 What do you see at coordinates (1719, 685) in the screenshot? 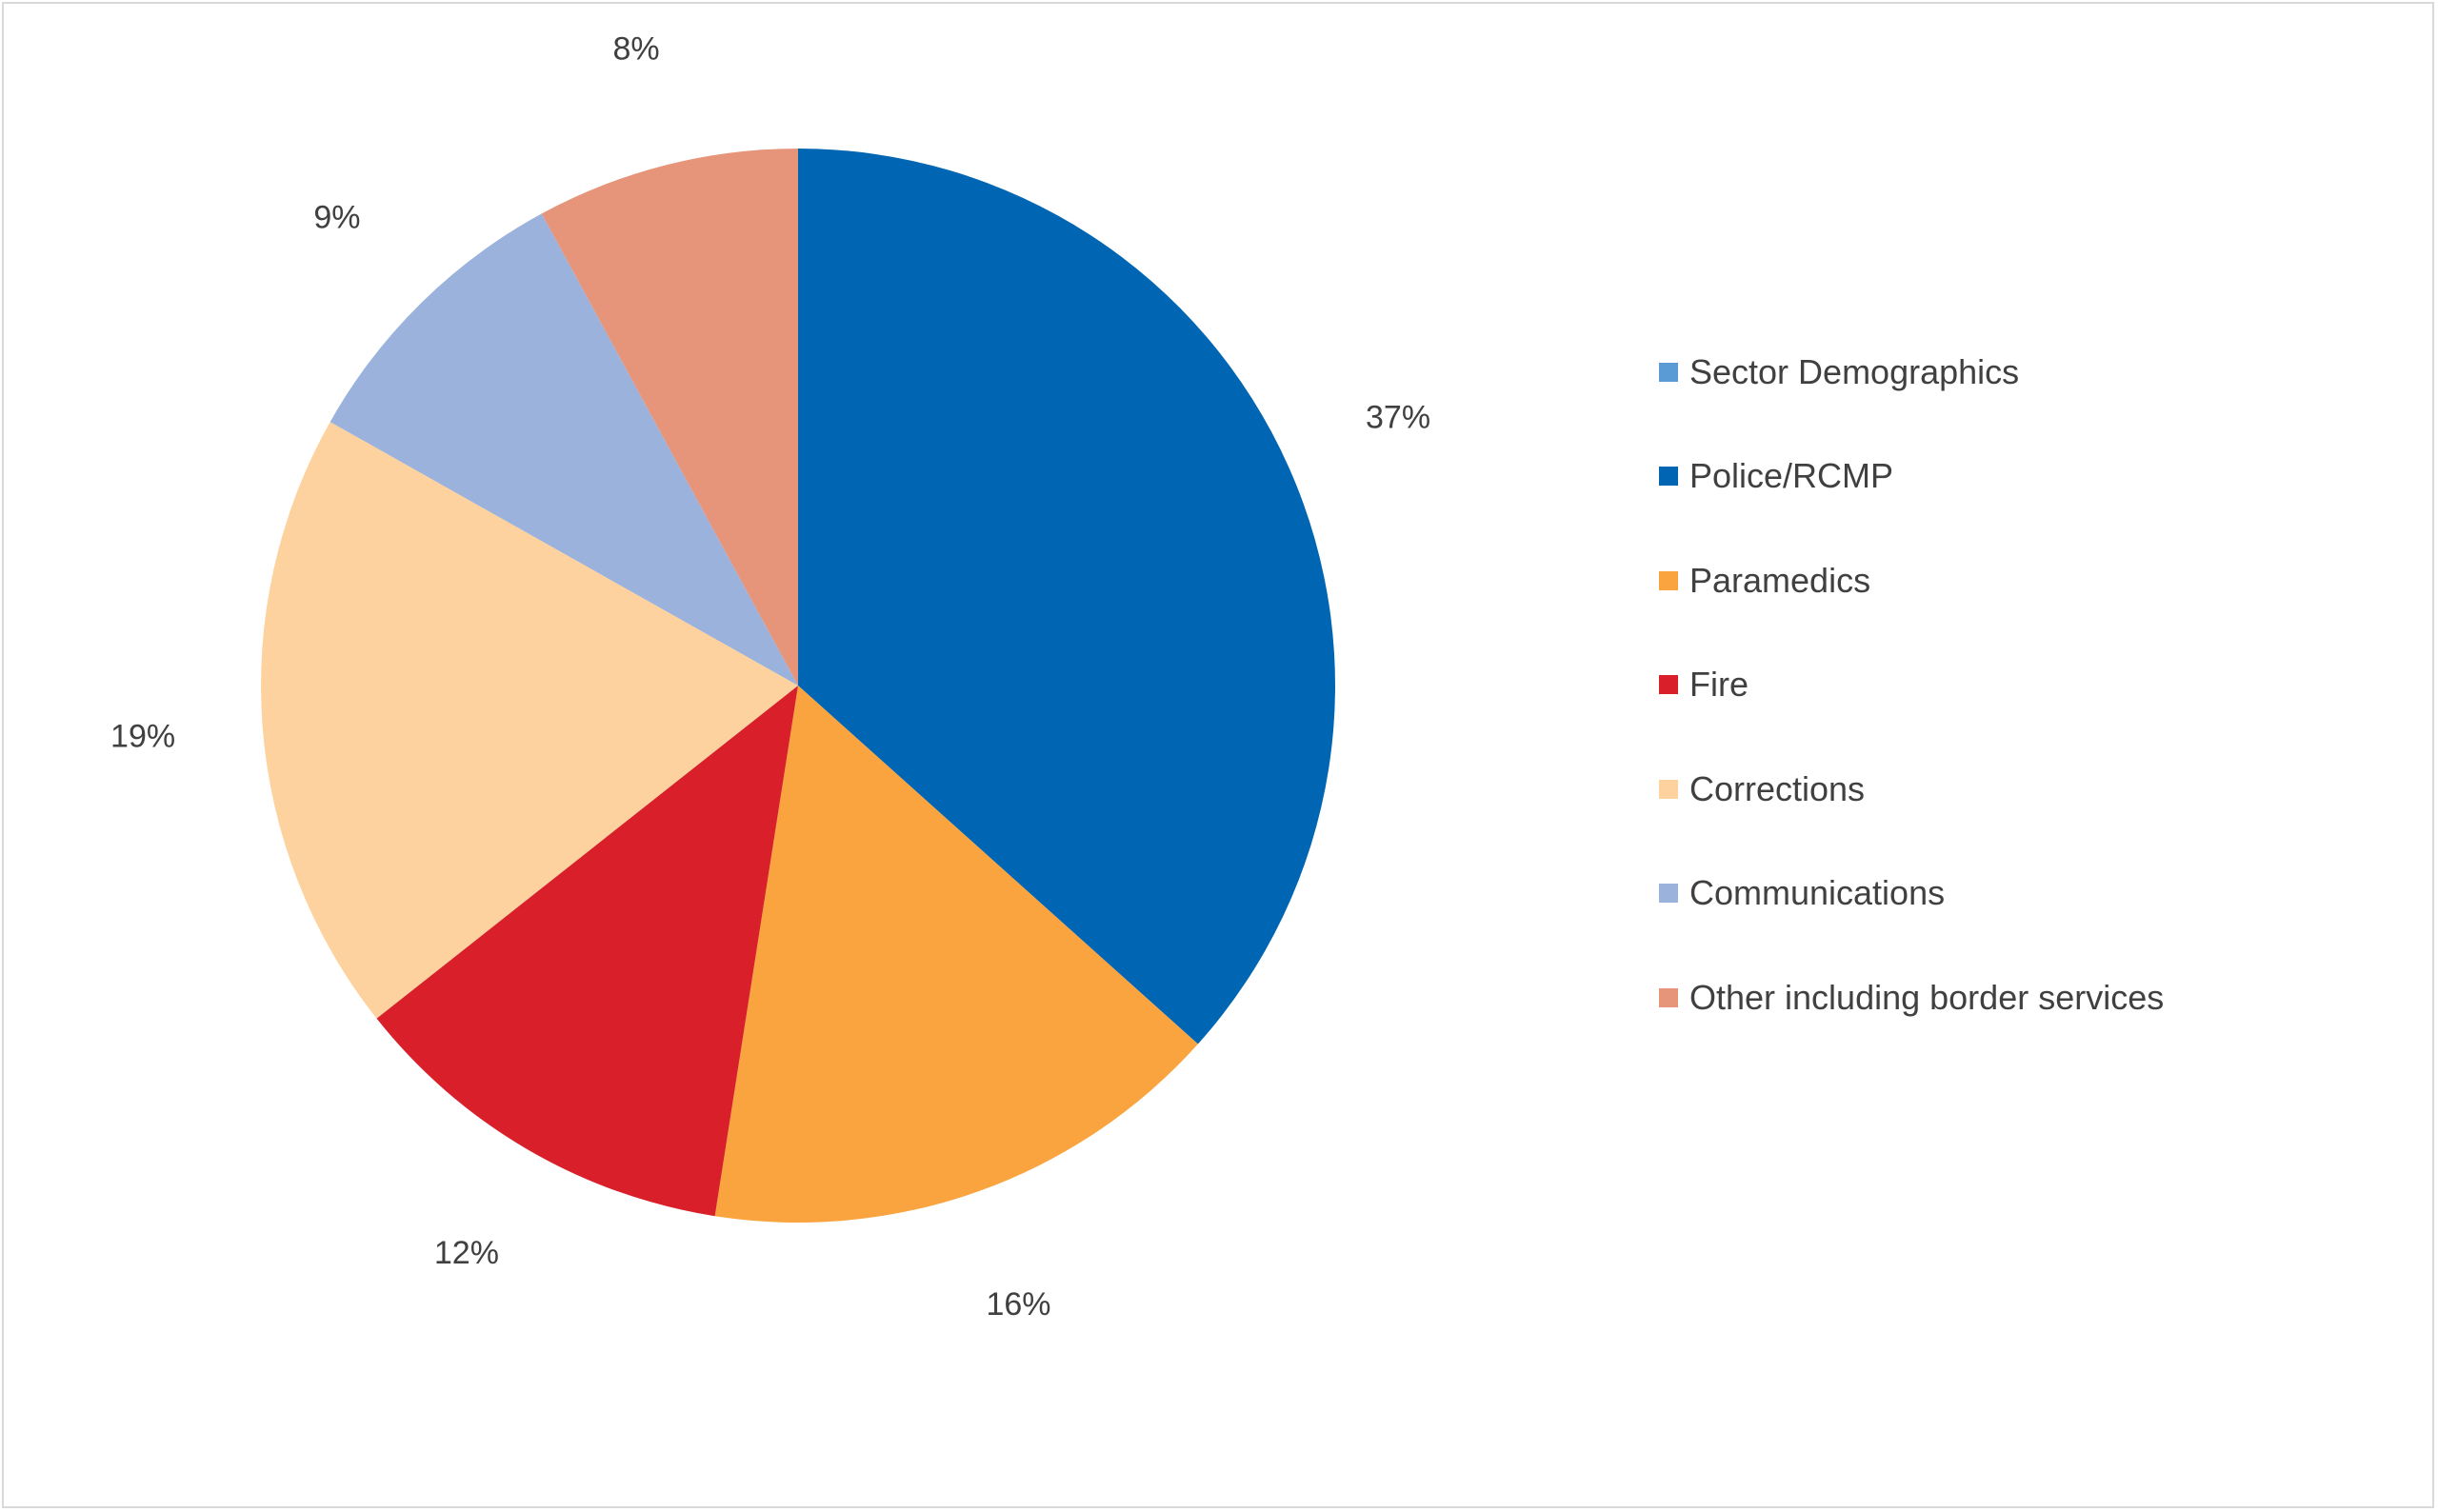
I see `legend-label-fire: Fire` at bounding box center [1719, 685].